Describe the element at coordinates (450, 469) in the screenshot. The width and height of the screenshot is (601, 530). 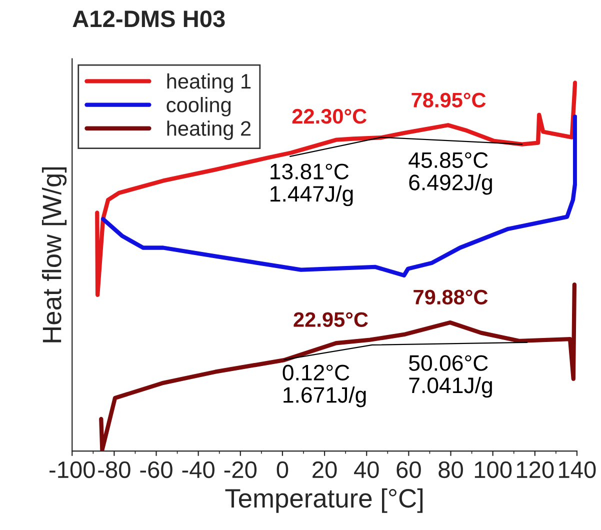
I see `x-tick-label: 80` at that location.